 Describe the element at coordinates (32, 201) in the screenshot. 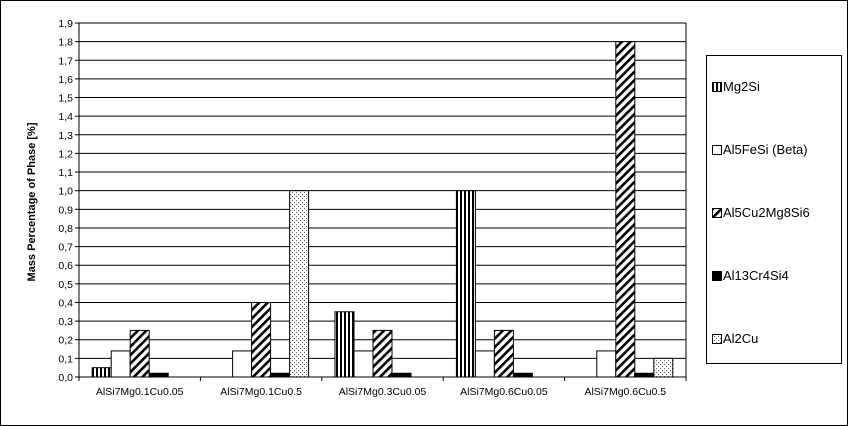

I see `y-axis-label: Mass Percentage of Phase [%]` at that location.